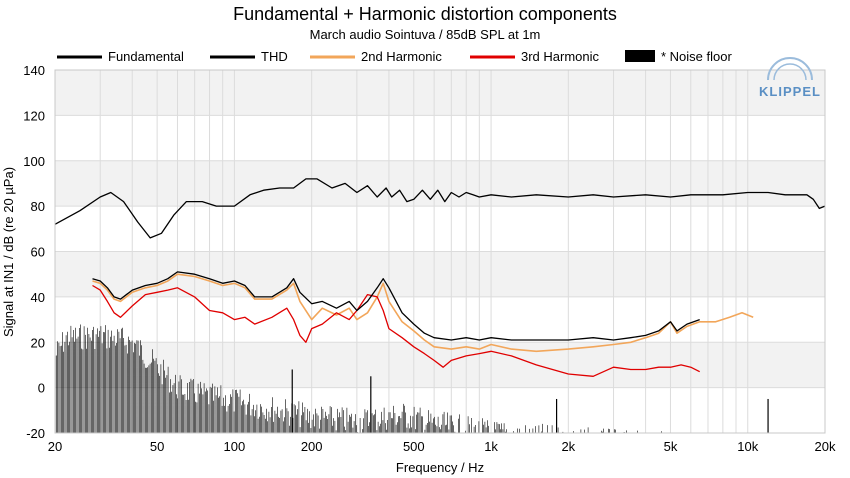  I want to click on x-tick-label: 500, so click(414, 446).